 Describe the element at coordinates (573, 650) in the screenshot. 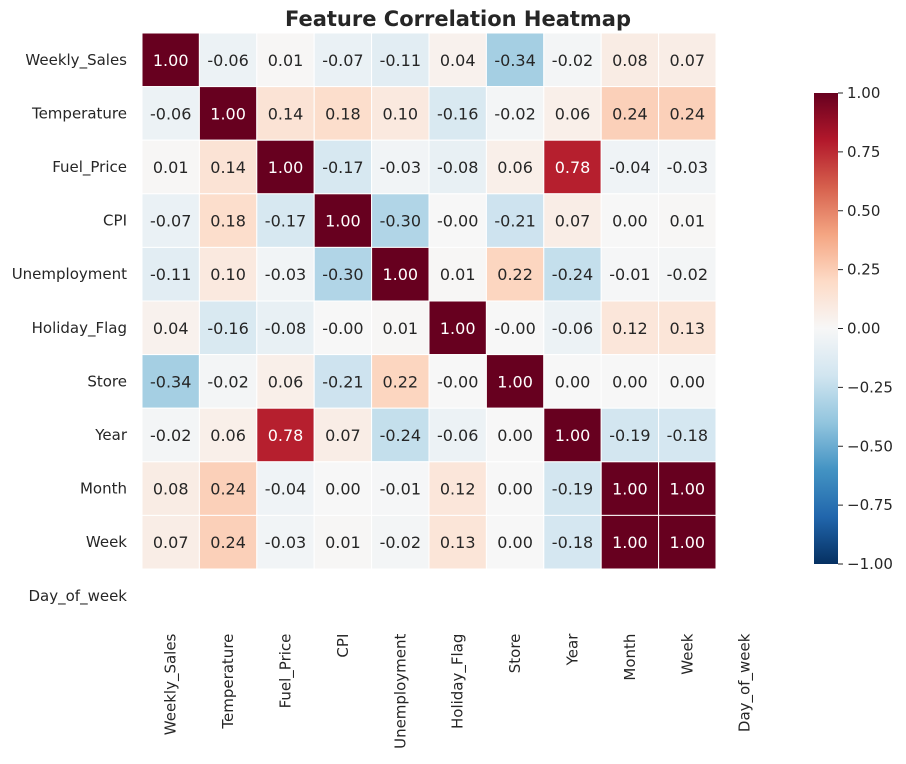

I see `column-tick-label: Year` at that location.